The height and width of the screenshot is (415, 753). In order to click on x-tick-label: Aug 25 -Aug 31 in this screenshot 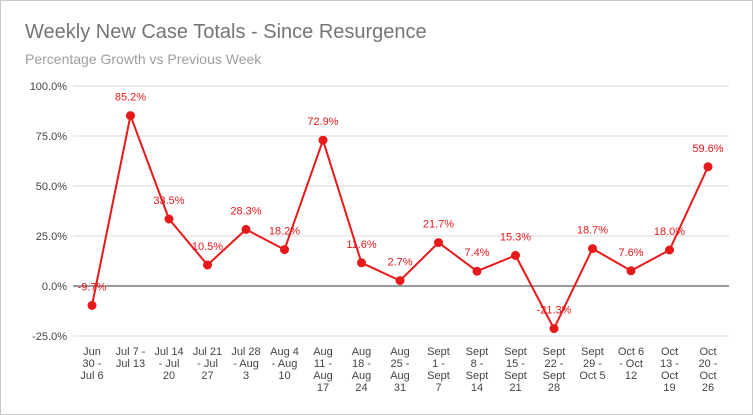, I will do `click(400, 370)`.